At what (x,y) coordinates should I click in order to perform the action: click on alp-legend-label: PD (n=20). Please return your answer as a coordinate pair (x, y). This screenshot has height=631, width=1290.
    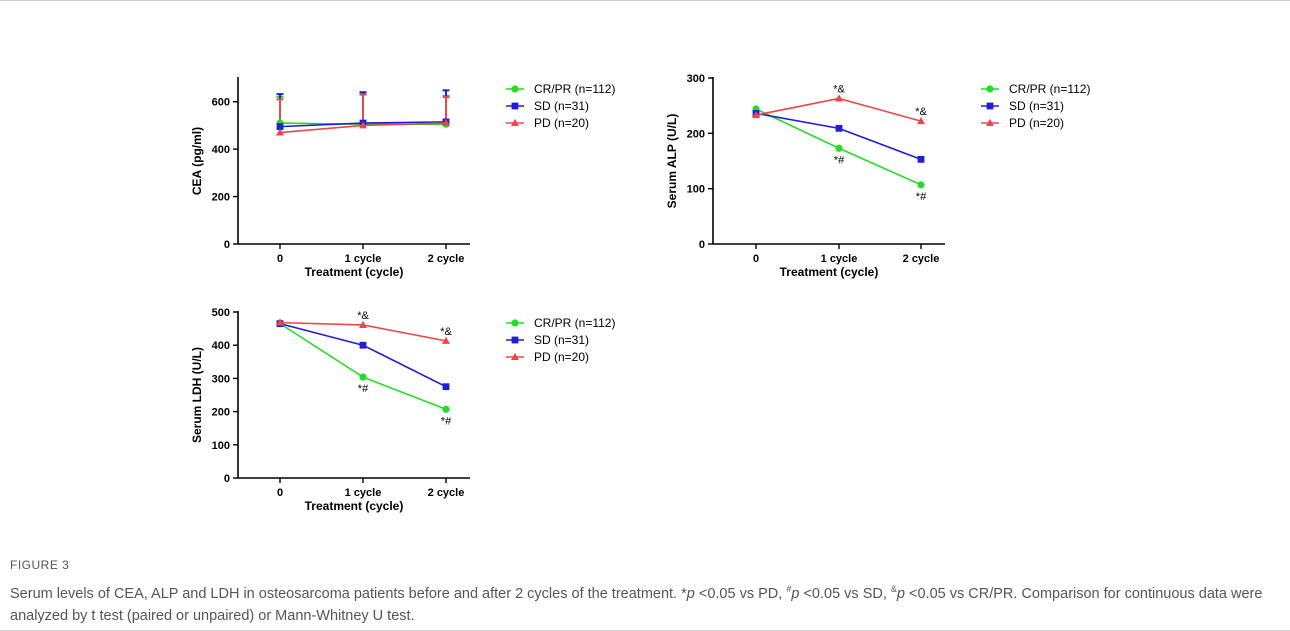
    Looking at the image, I should click on (1036, 123).